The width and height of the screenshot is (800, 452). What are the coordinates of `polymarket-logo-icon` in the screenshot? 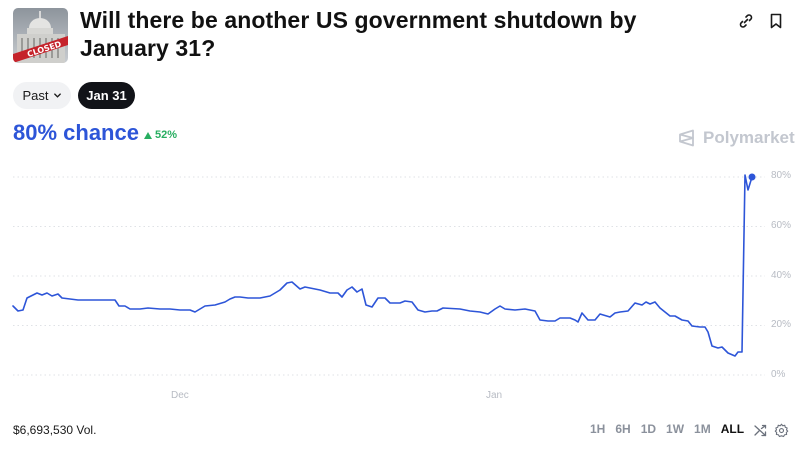 It's located at (686, 138).